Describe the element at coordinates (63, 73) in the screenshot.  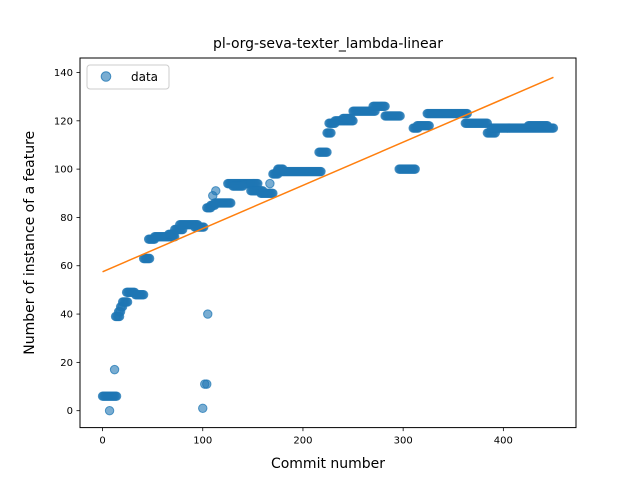
I see `y-tick-label: 140` at that location.